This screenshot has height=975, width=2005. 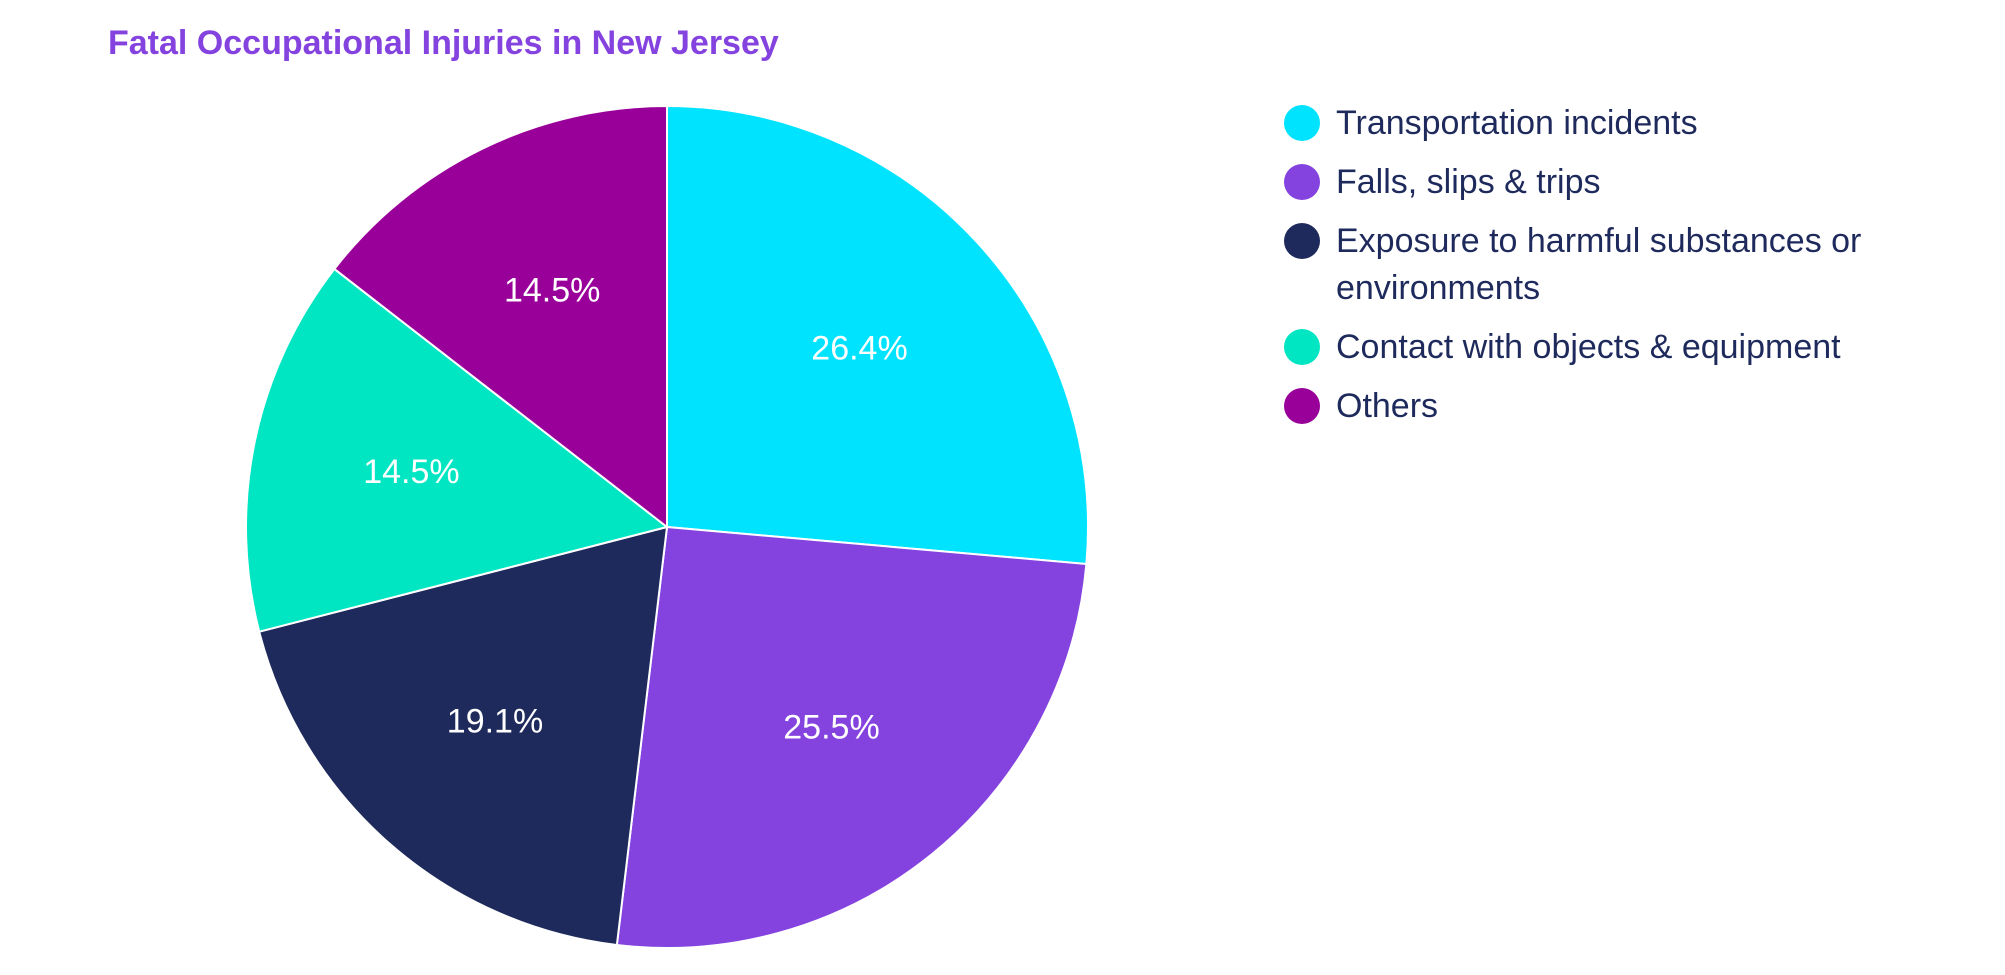 What do you see at coordinates (495, 721) in the screenshot?
I see `slice-value-label: 19.1%` at bounding box center [495, 721].